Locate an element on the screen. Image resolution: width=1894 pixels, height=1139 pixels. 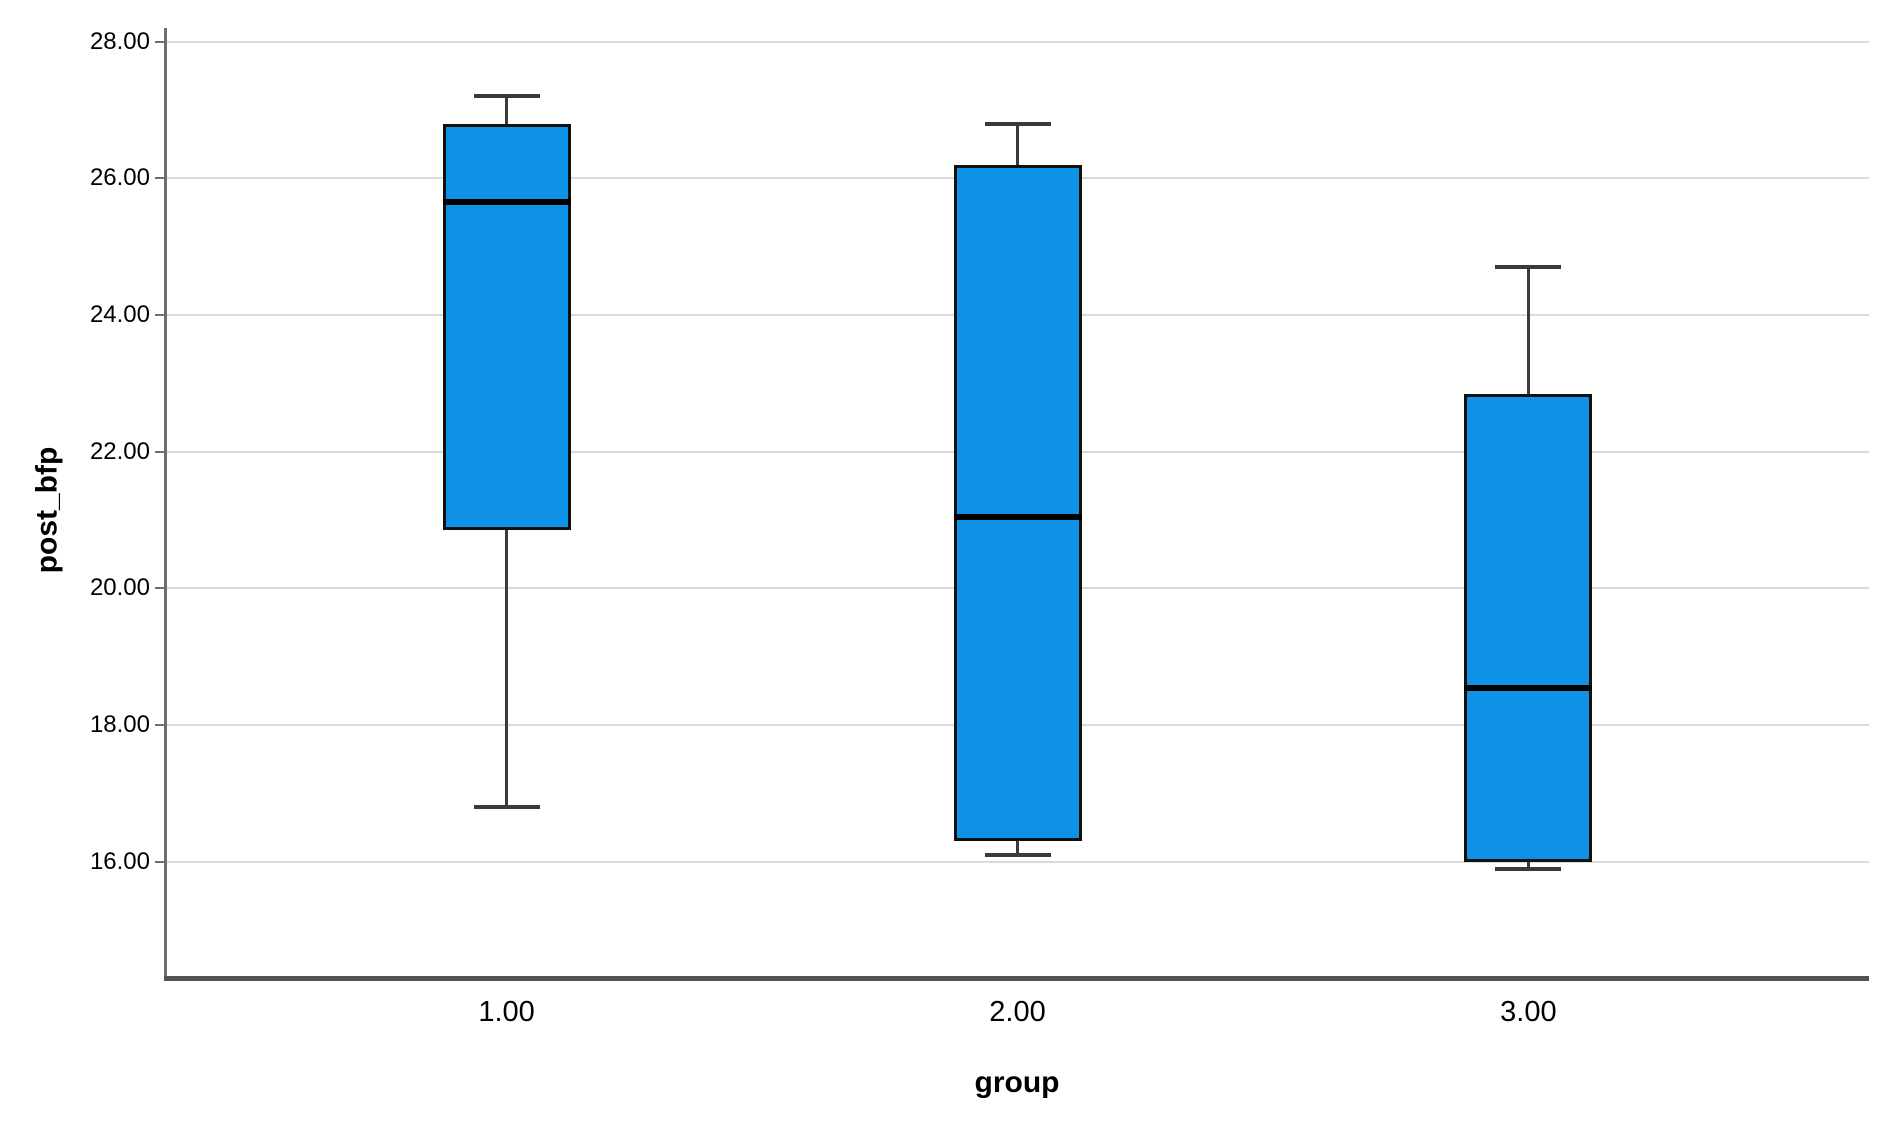
y-axis-title-text: post_bfp is located at coordinates (46, 510).